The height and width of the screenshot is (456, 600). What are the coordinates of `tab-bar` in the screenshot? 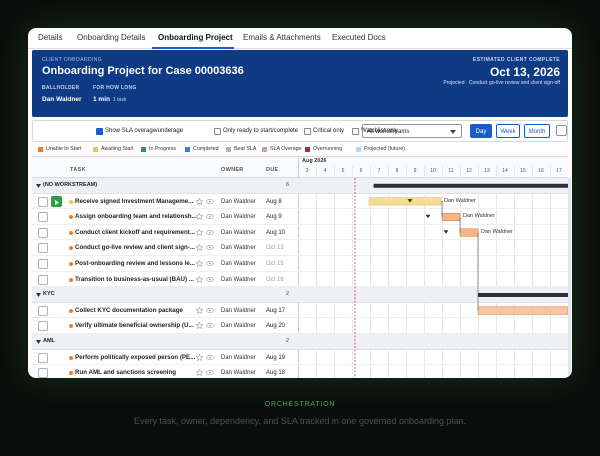 It's located at (300, 38).